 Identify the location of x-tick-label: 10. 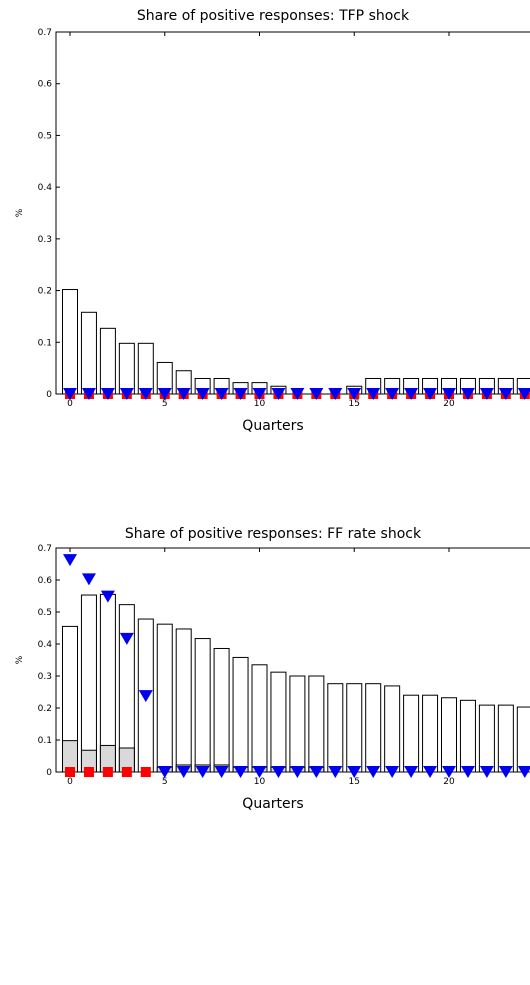
(260, 404).